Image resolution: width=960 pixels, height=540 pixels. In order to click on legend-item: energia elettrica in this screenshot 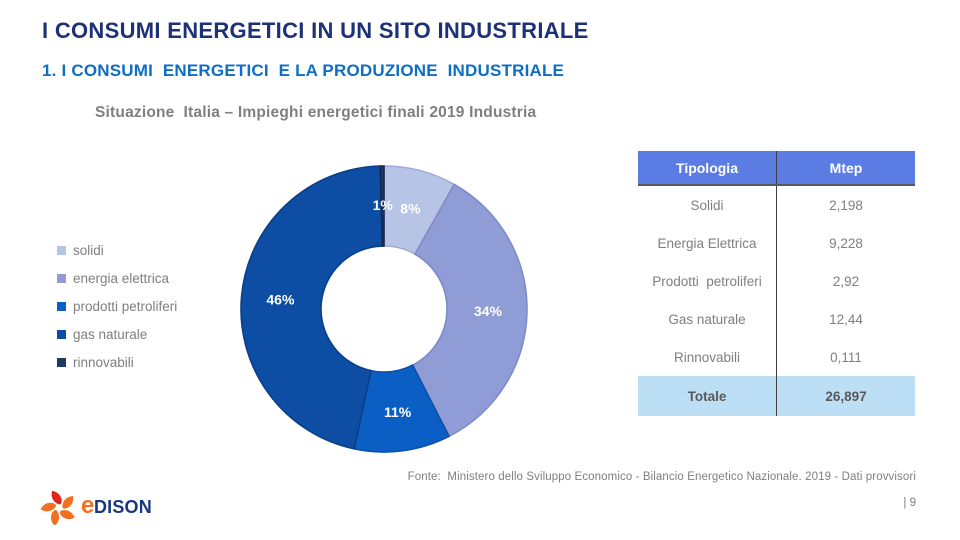, I will do `click(117, 278)`.